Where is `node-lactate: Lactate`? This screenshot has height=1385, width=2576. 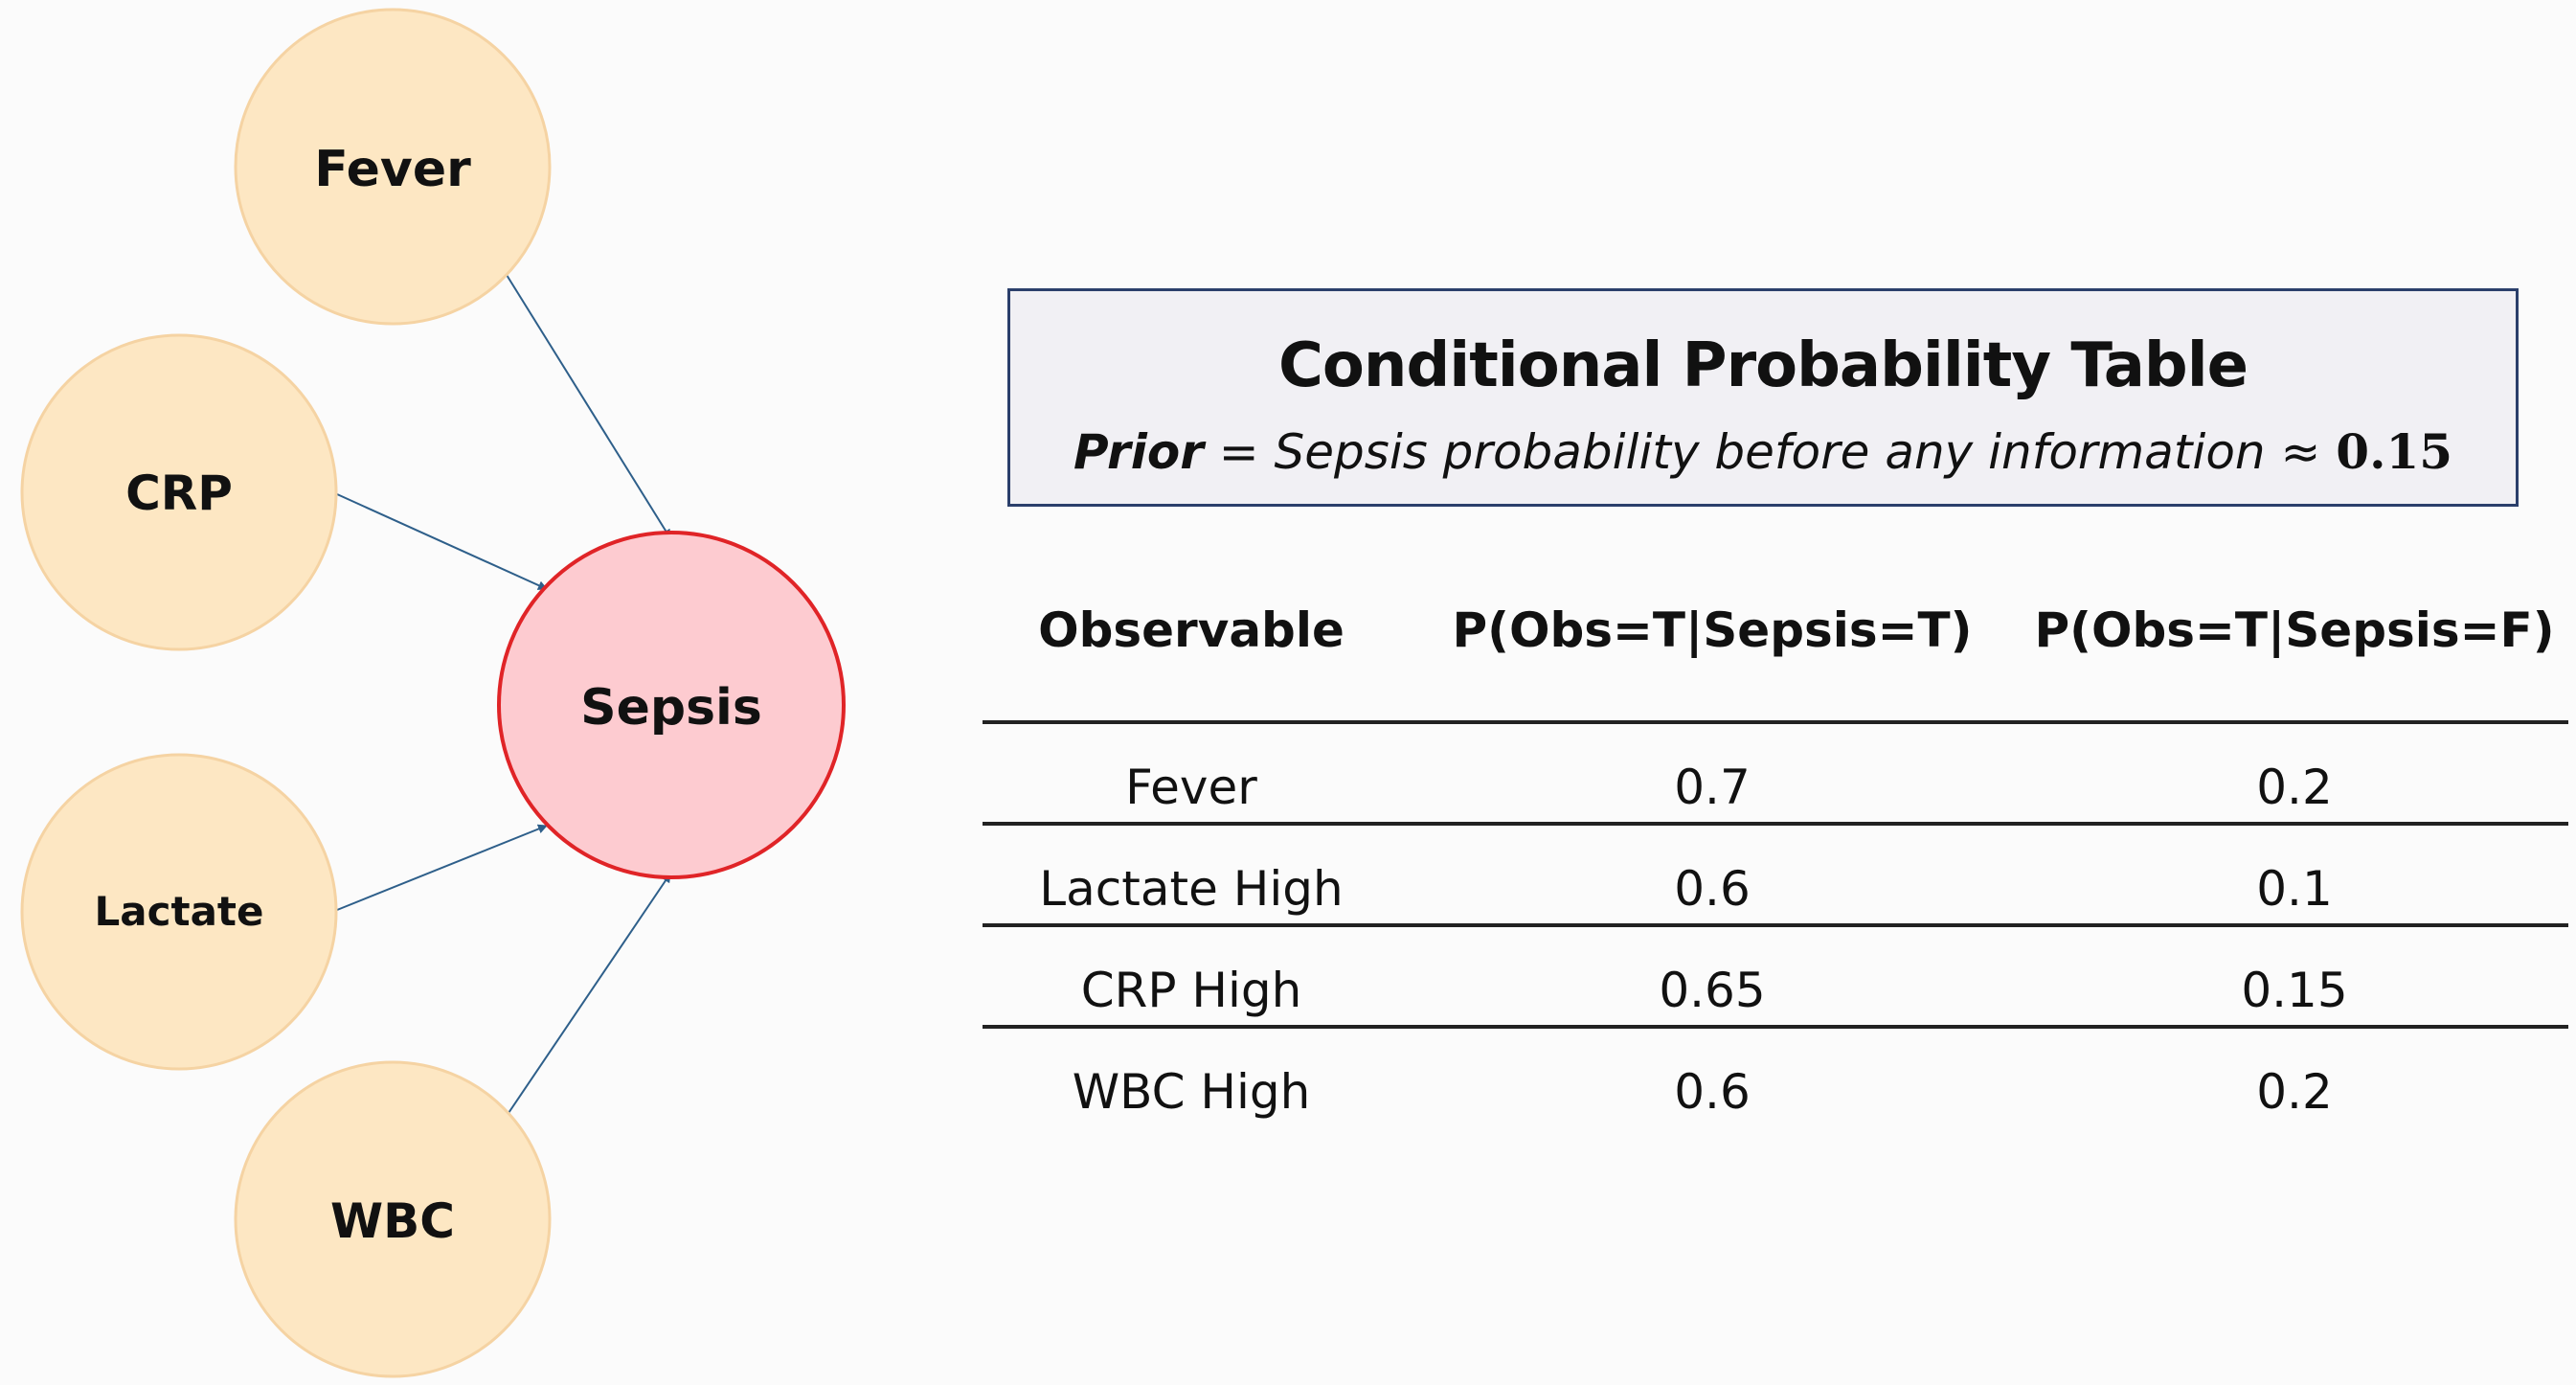
node-lactate: Lactate is located at coordinates (179, 912).